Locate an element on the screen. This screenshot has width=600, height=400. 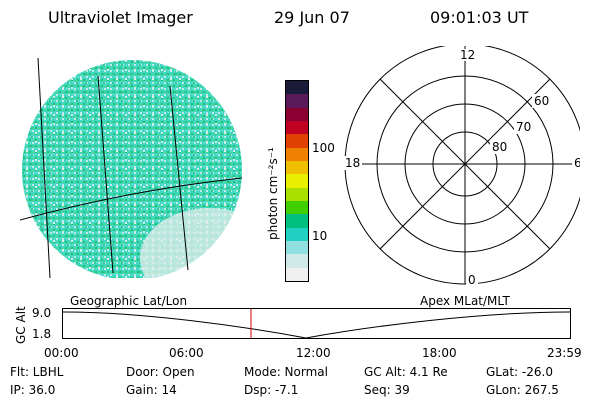
mlt-label: 0 is located at coordinates (472, 279).